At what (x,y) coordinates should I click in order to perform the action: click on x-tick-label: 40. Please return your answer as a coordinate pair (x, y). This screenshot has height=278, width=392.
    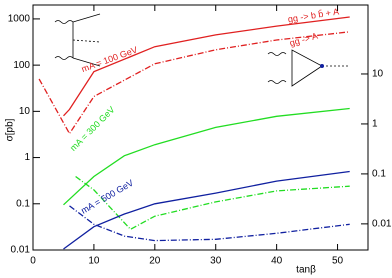
    Looking at the image, I should click on (277, 261).